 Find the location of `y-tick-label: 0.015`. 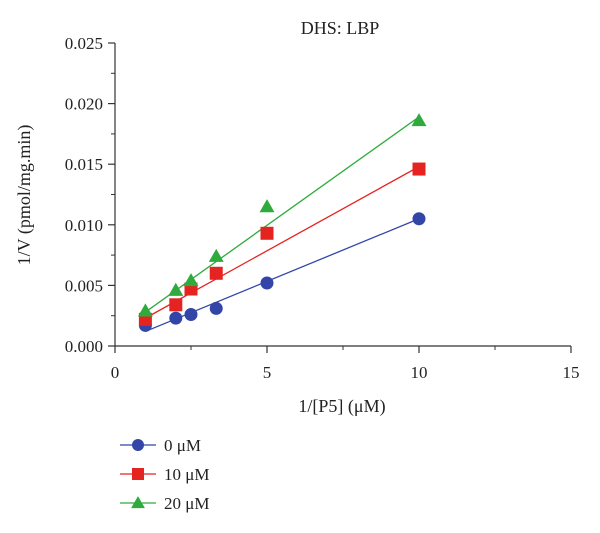

y-tick-label: 0.015 is located at coordinates (84, 164).